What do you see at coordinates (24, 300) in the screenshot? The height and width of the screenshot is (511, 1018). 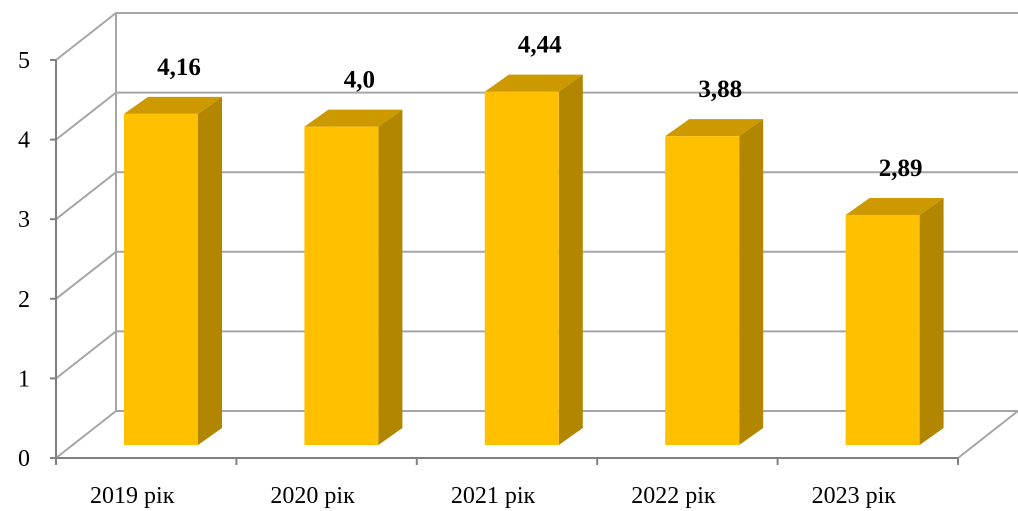 I see `y-tick-label: 2` at bounding box center [24, 300].